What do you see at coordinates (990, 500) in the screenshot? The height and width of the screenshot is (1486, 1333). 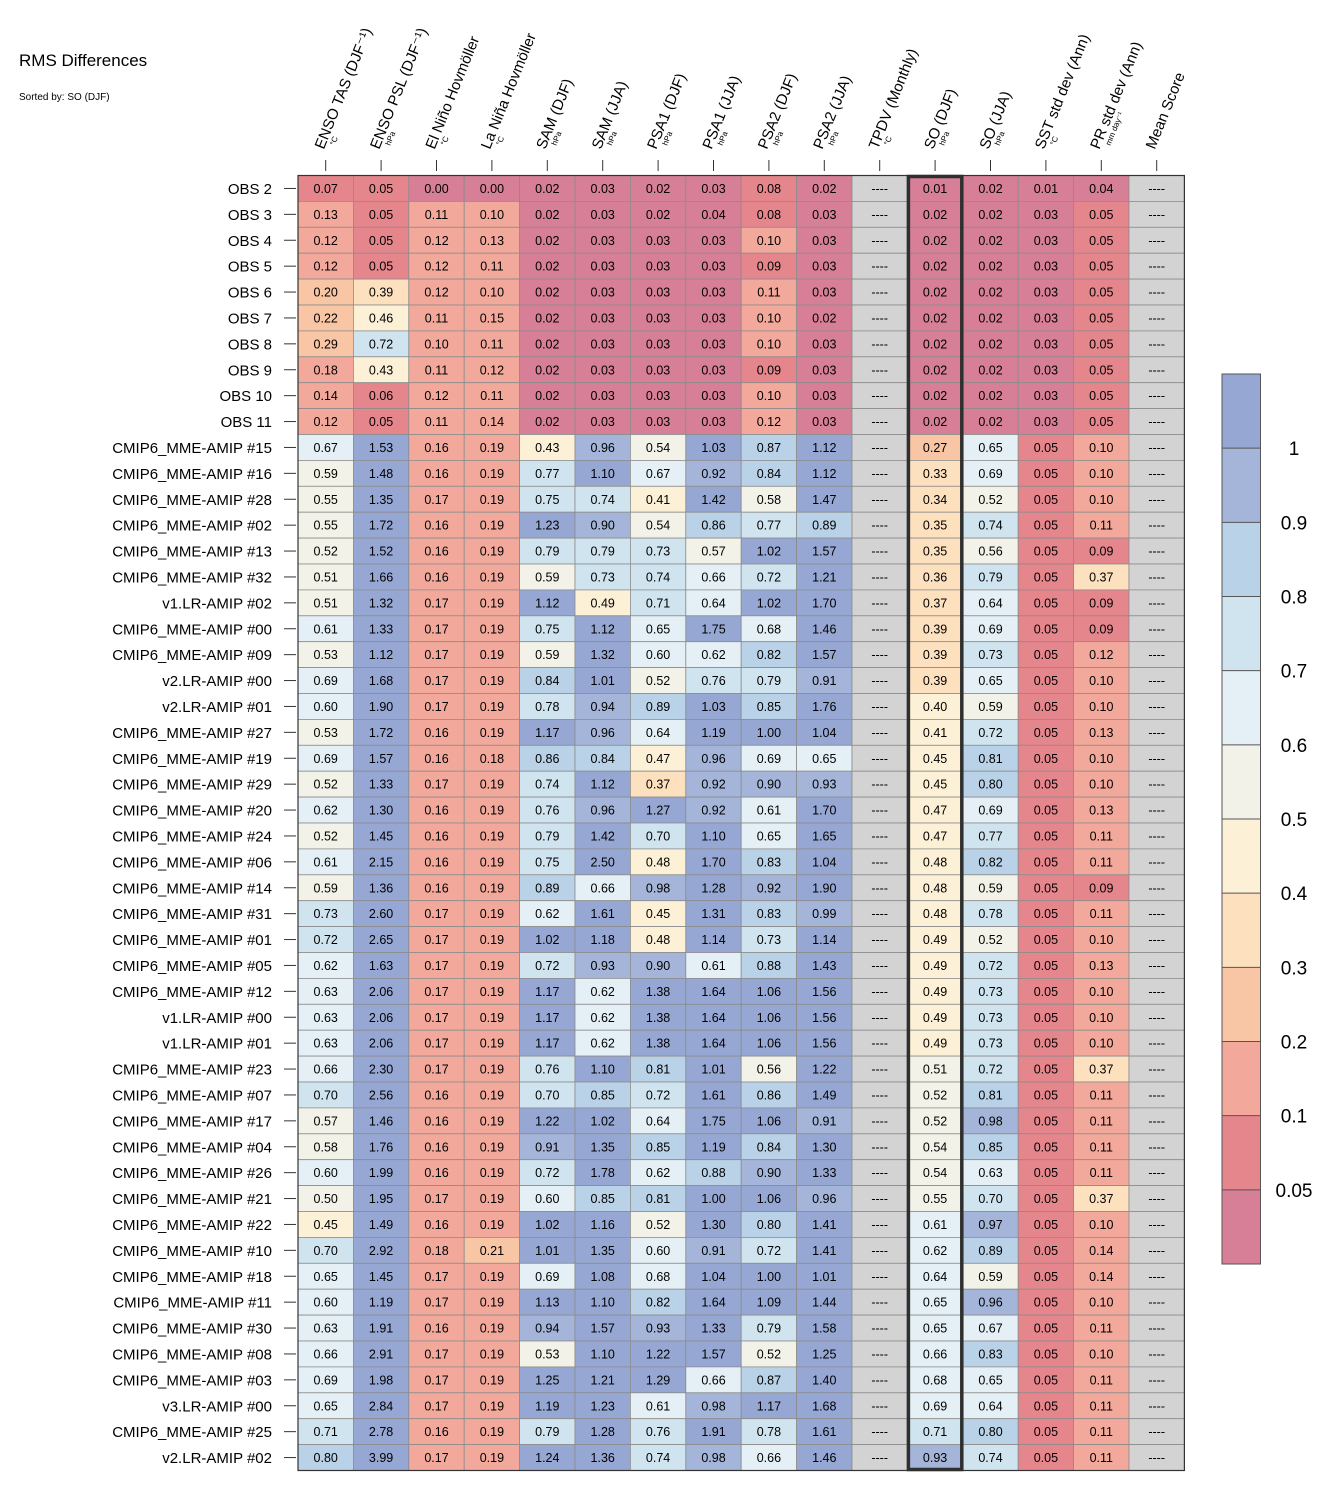 I see `cell-value: 0.52` at bounding box center [990, 500].